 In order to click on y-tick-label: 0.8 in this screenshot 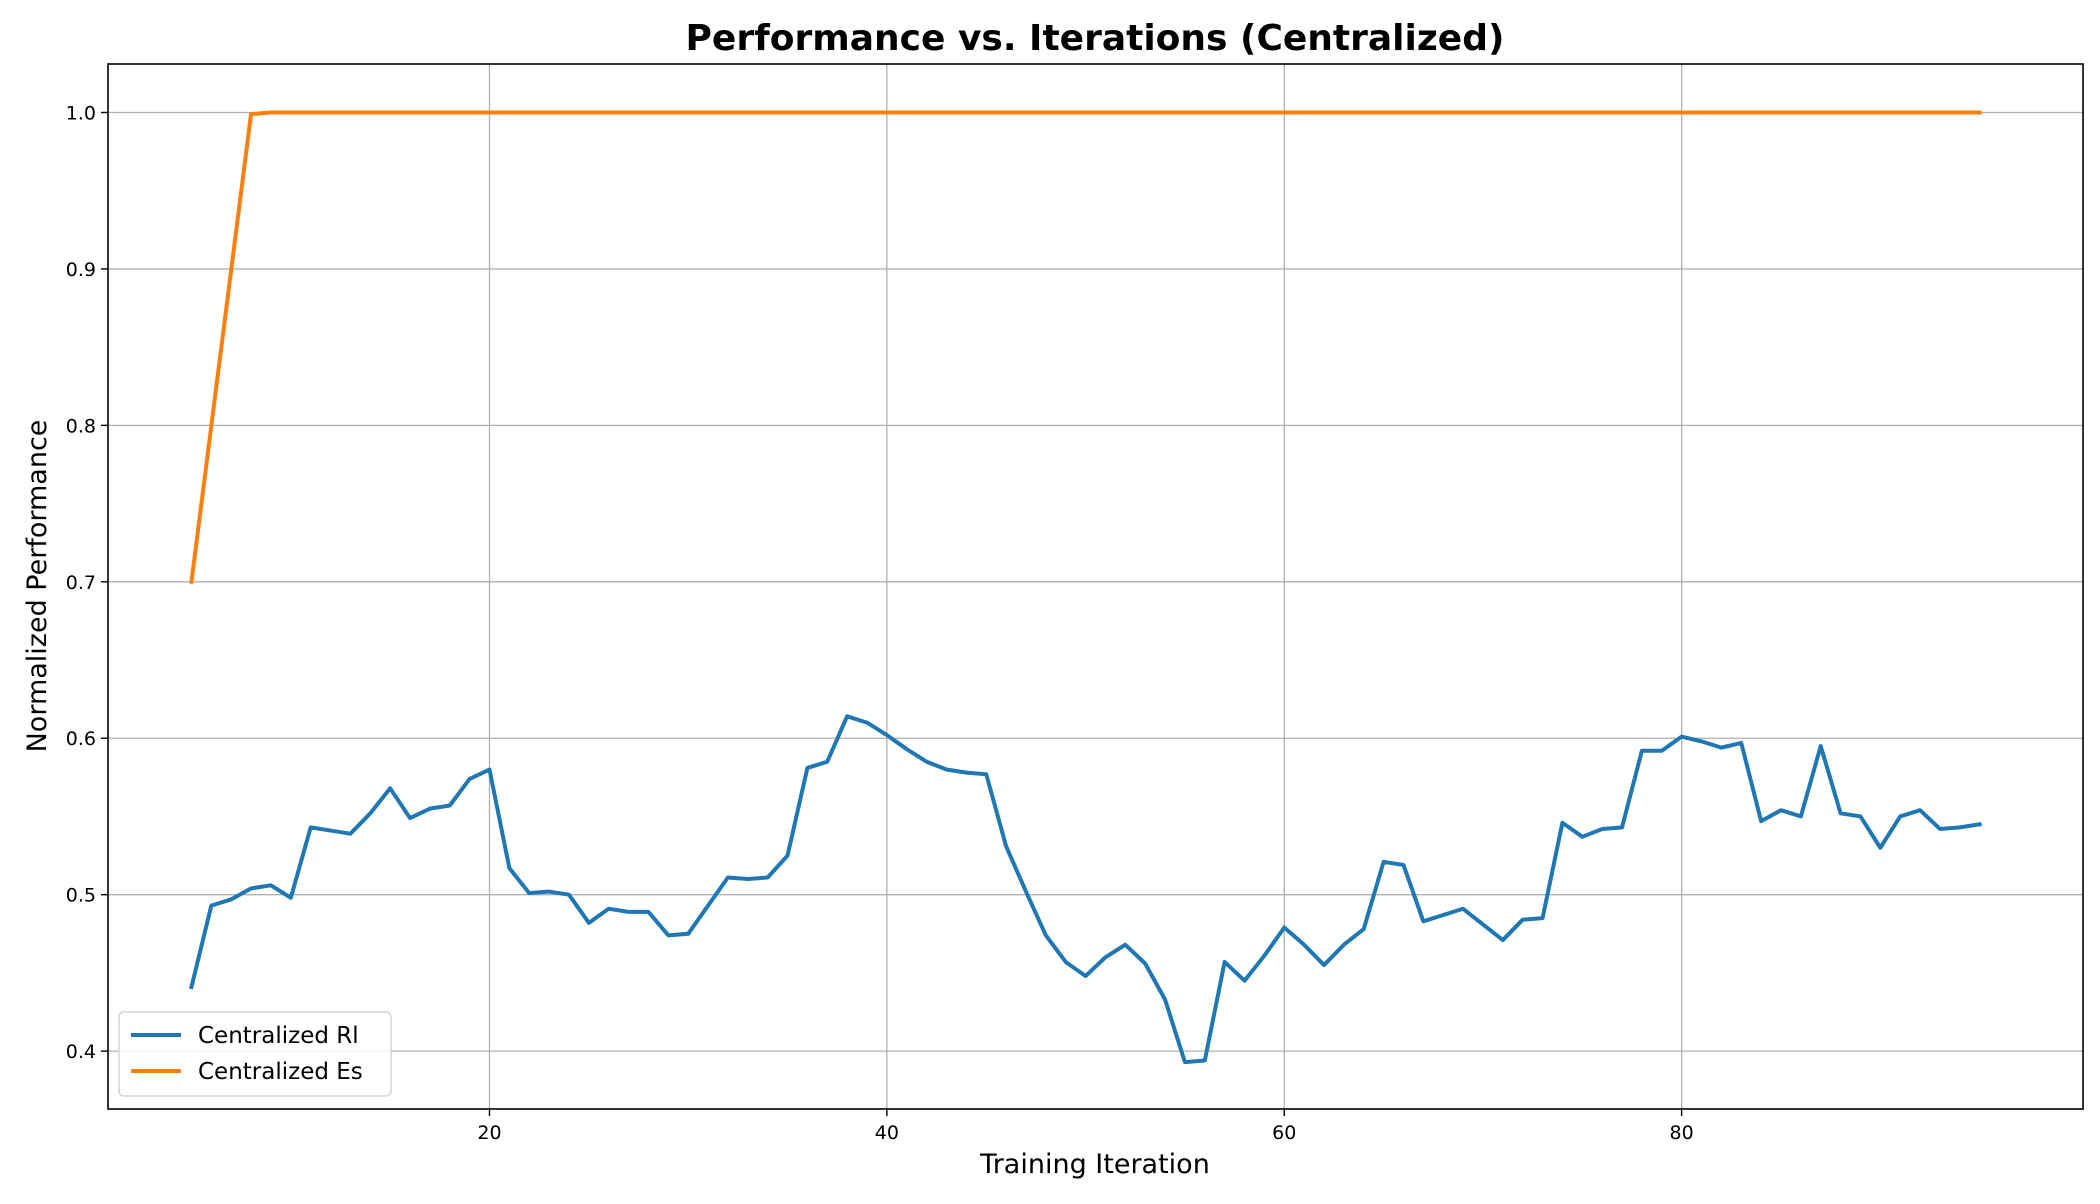, I will do `click(81, 426)`.